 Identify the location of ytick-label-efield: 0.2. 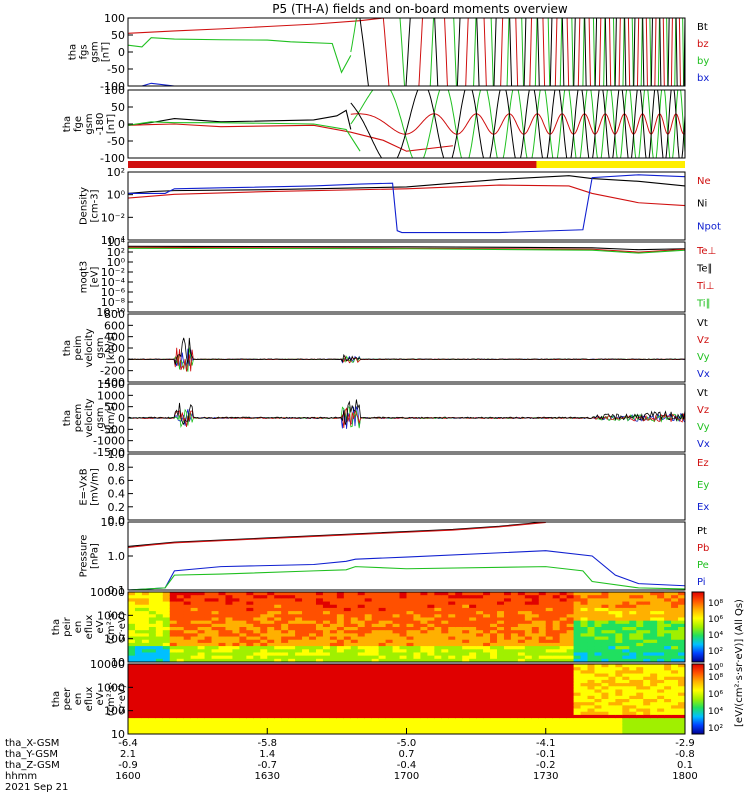
(117, 507).